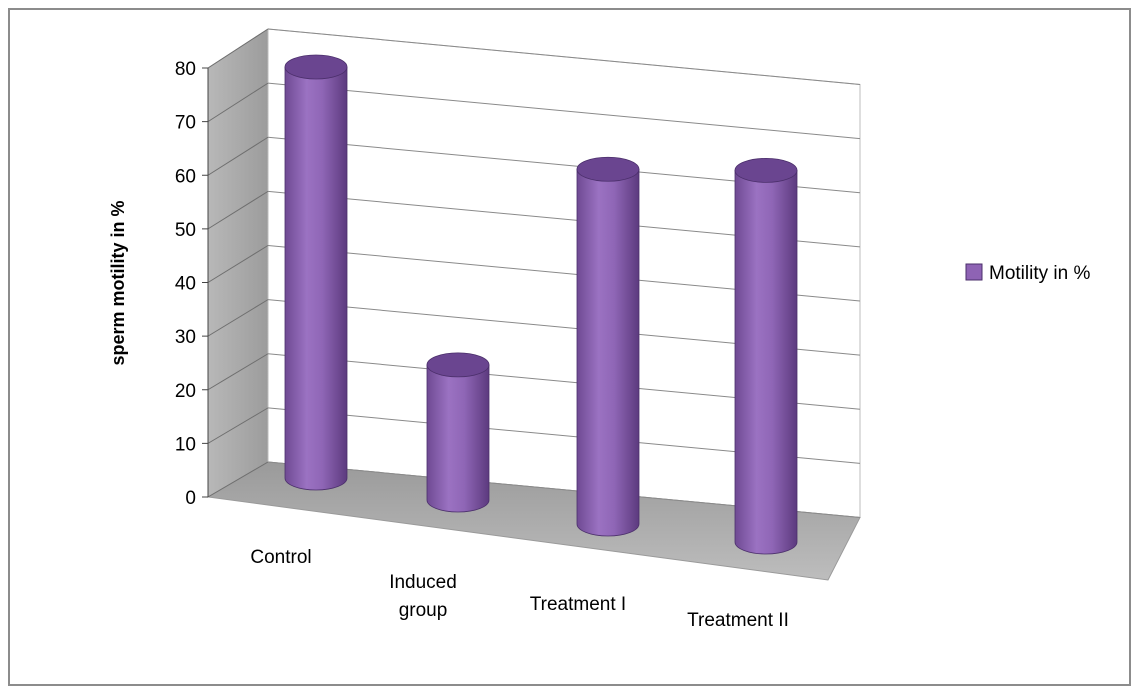 The image size is (1141, 696). Describe the element at coordinates (118, 282) in the screenshot. I see `y-axis-title: sperm motility in %` at that location.